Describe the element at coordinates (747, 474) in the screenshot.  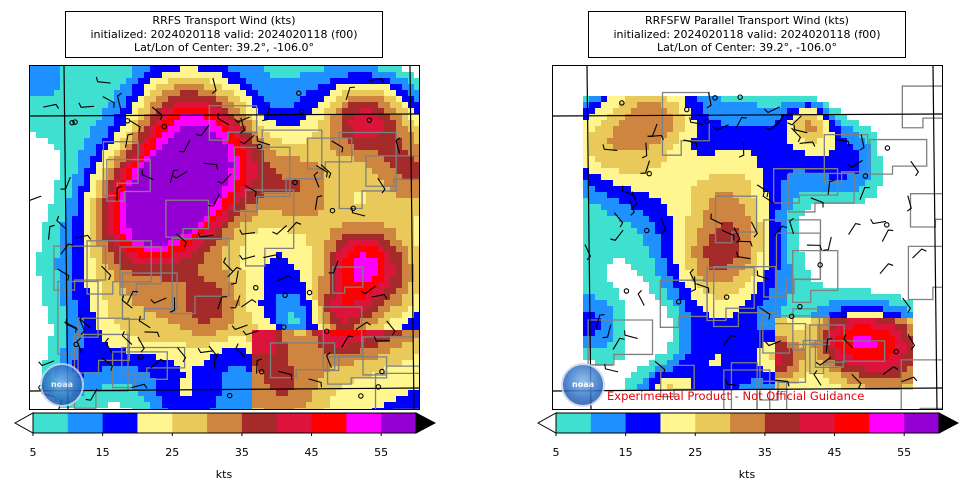
I see `right-colorbar-units: kts` at that location.